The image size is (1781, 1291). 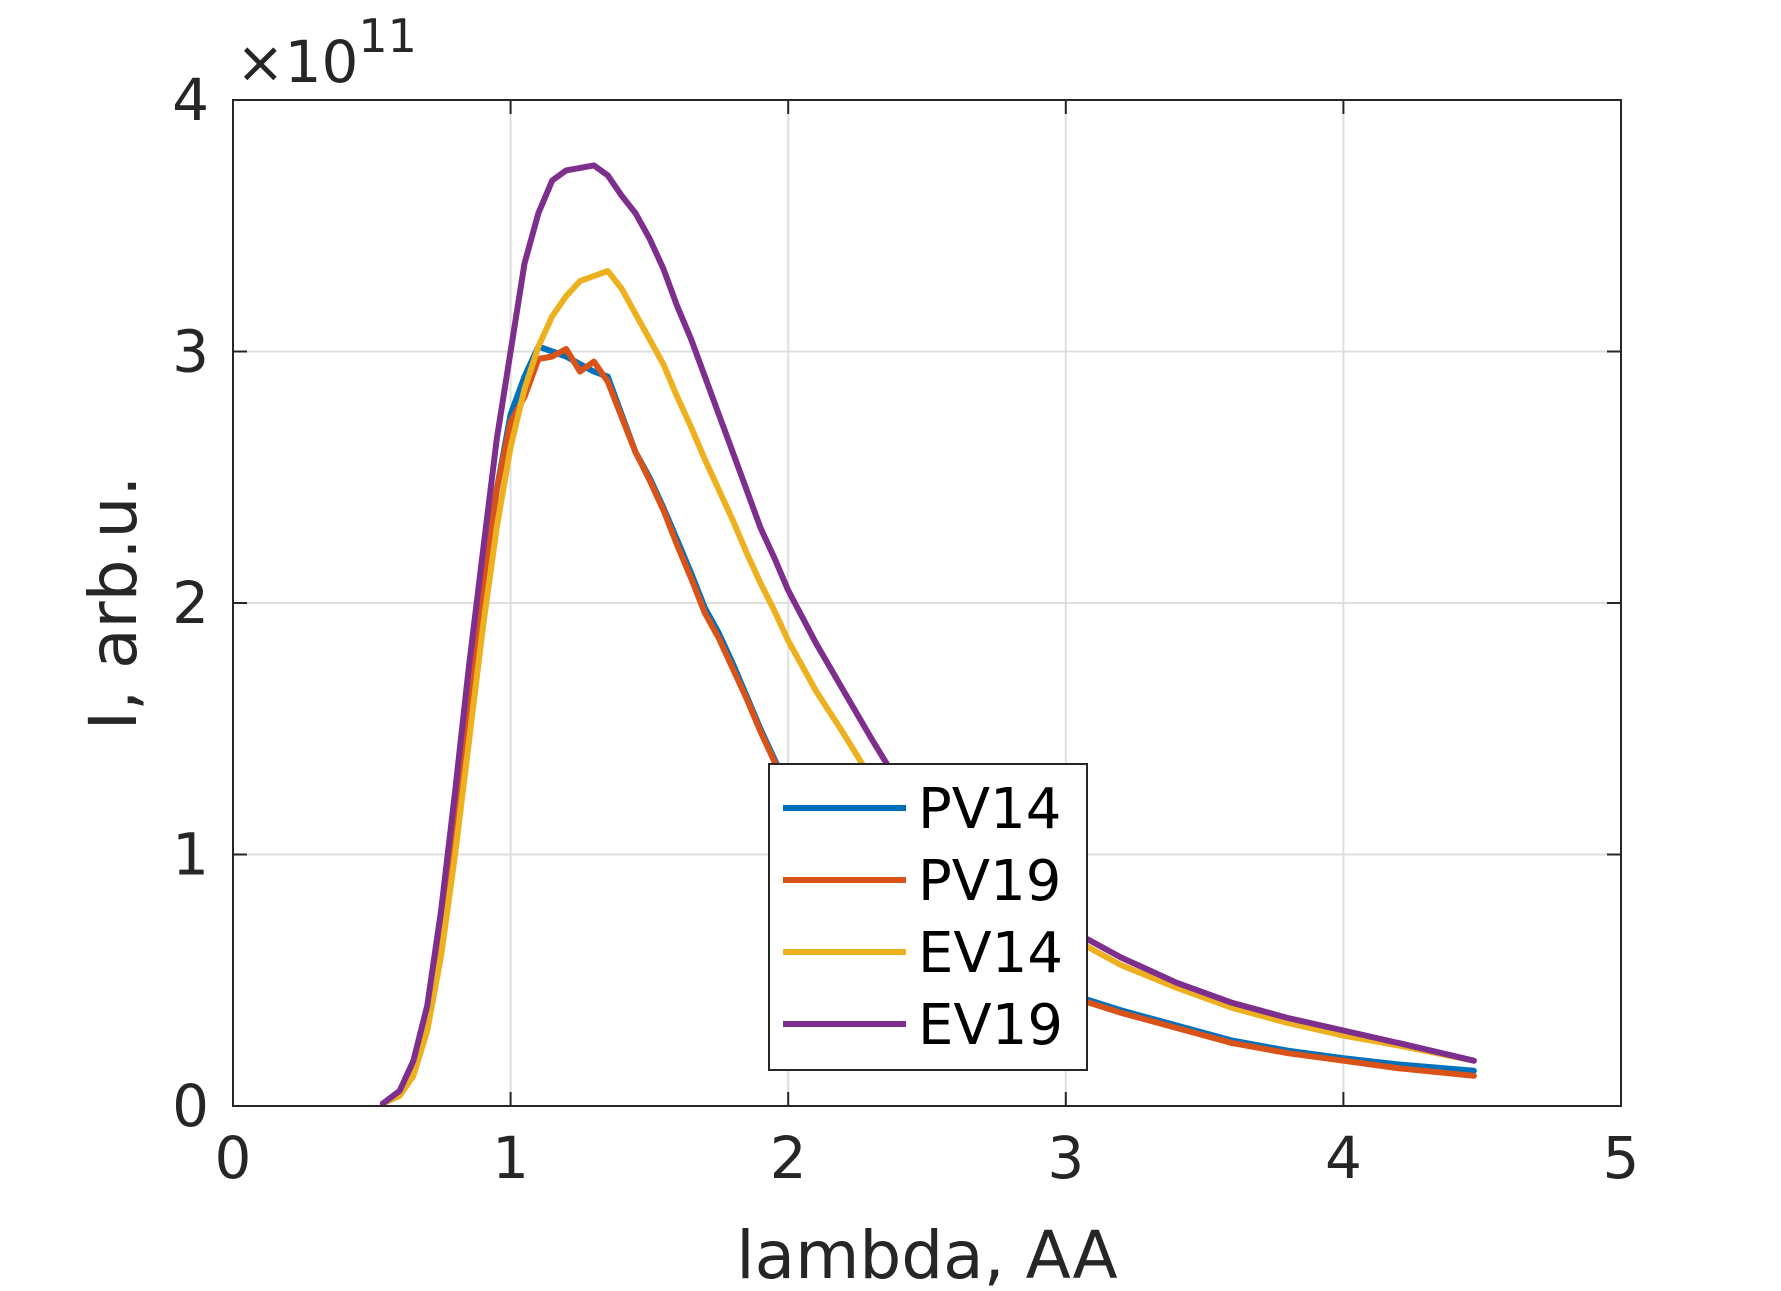 I want to click on legend-label-ev14: EV14, so click(x=990, y=953).